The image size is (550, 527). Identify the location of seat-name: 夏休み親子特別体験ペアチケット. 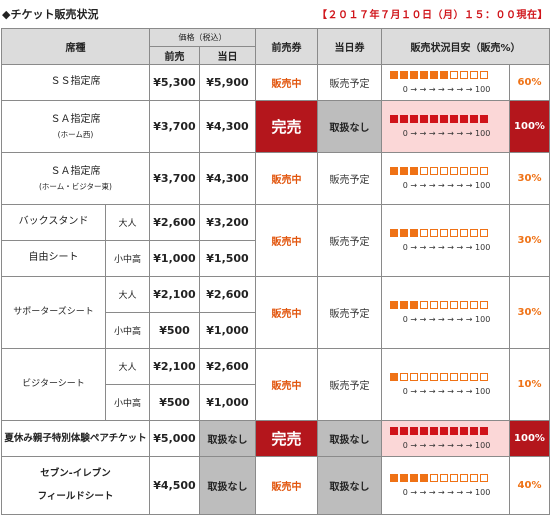
(75, 438).